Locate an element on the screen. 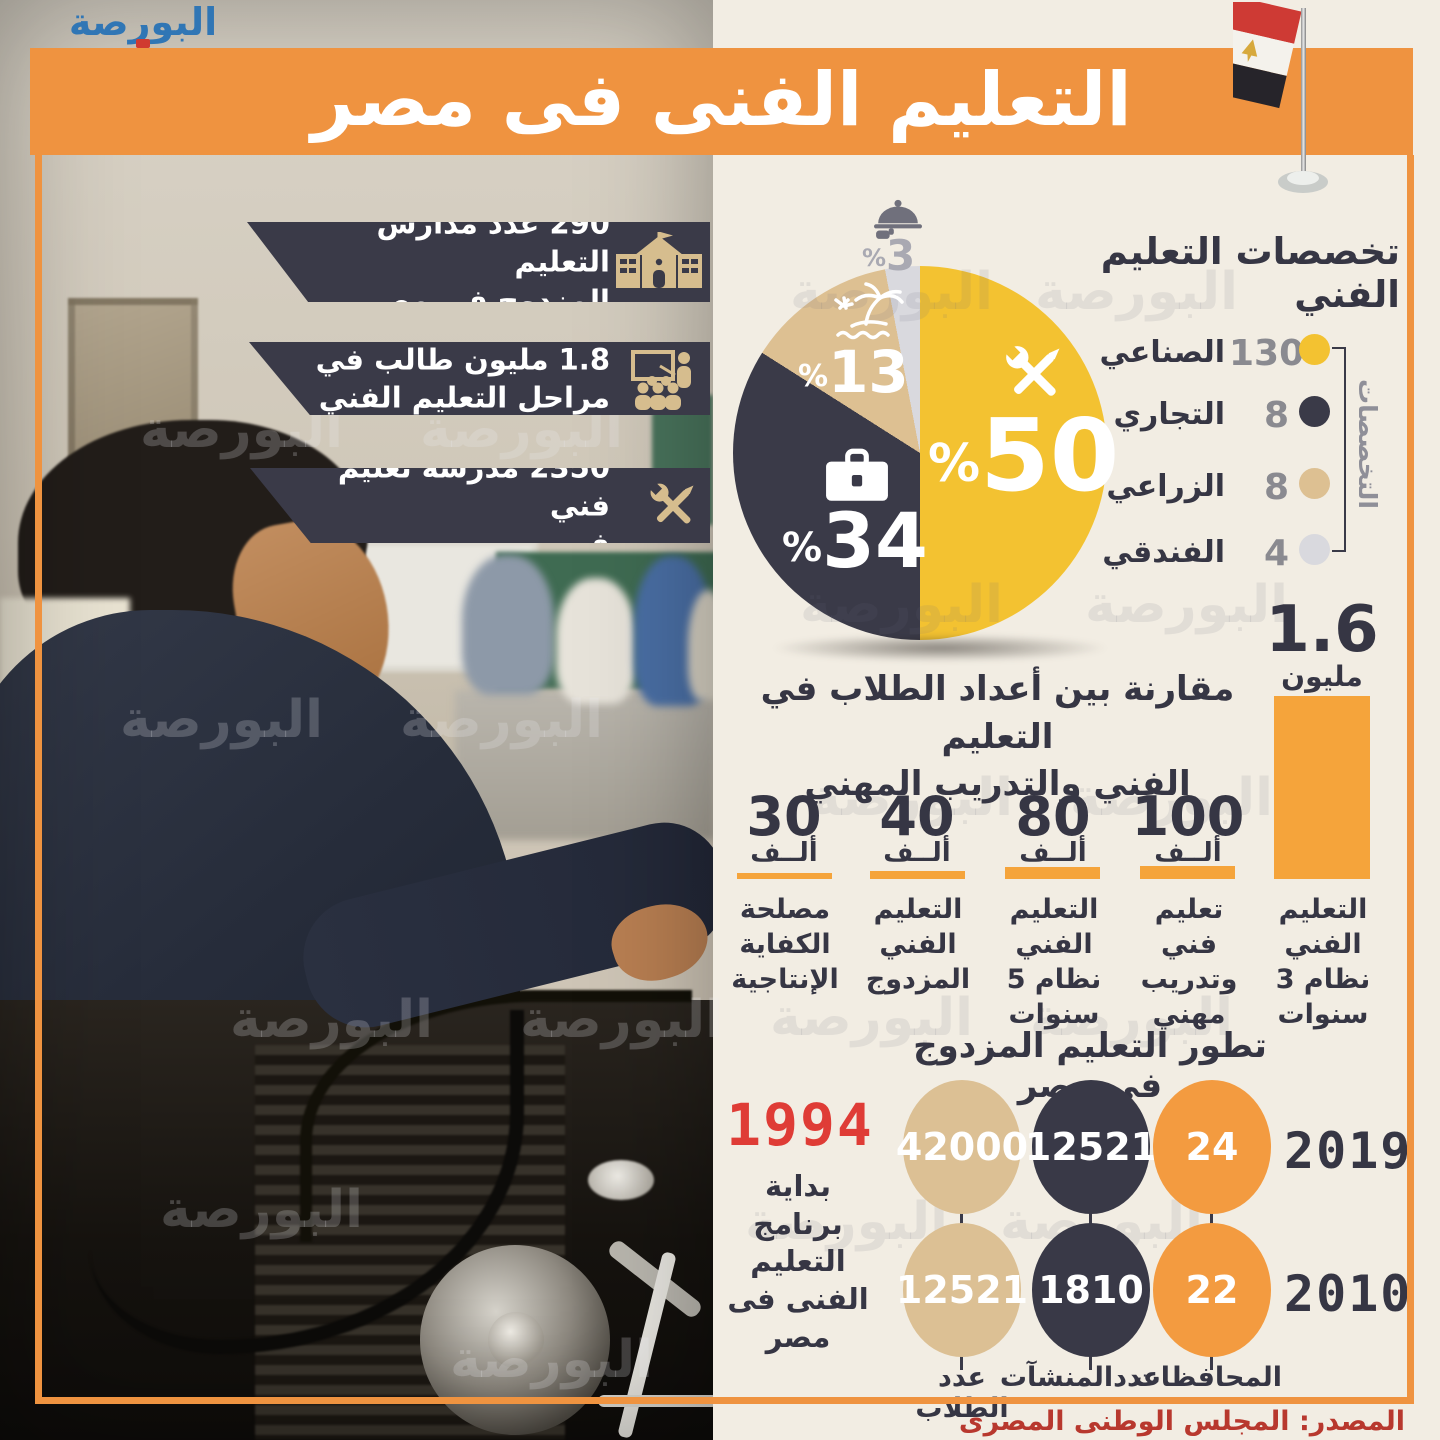 The height and width of the screenshot is (1440, 1440). page-title: التعليم الفنى فى مصر is located at coordinates (721, 100).